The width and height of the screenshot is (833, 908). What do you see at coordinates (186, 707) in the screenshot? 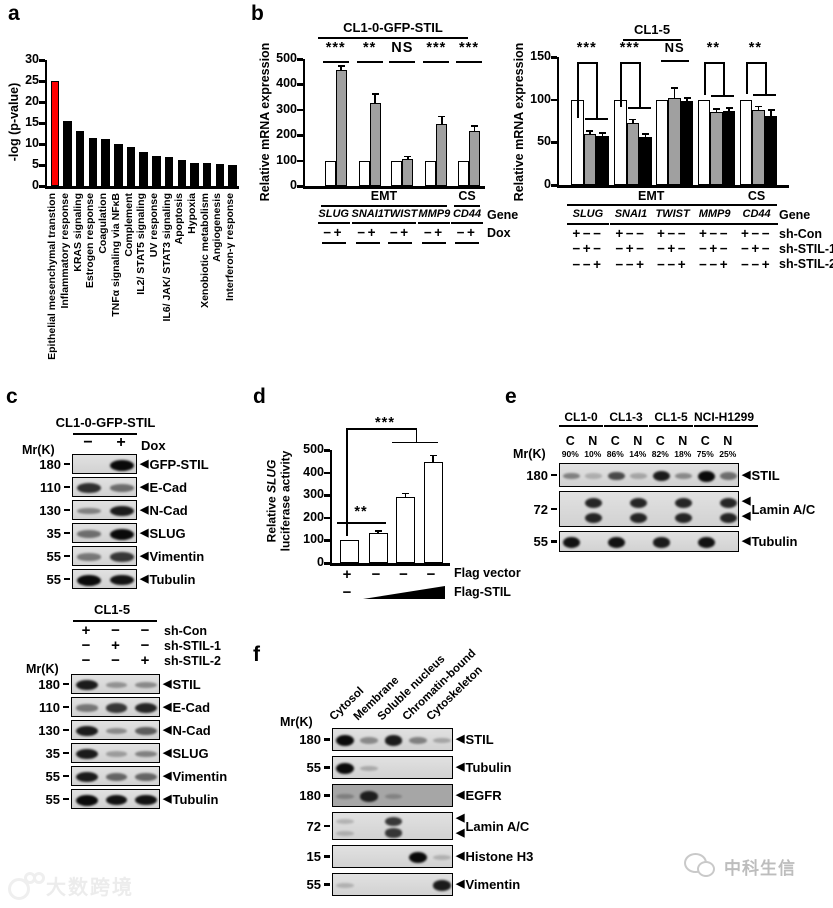
I see `protein-label-cell: ◀ E-Cad` at bounding box center [186, 707].